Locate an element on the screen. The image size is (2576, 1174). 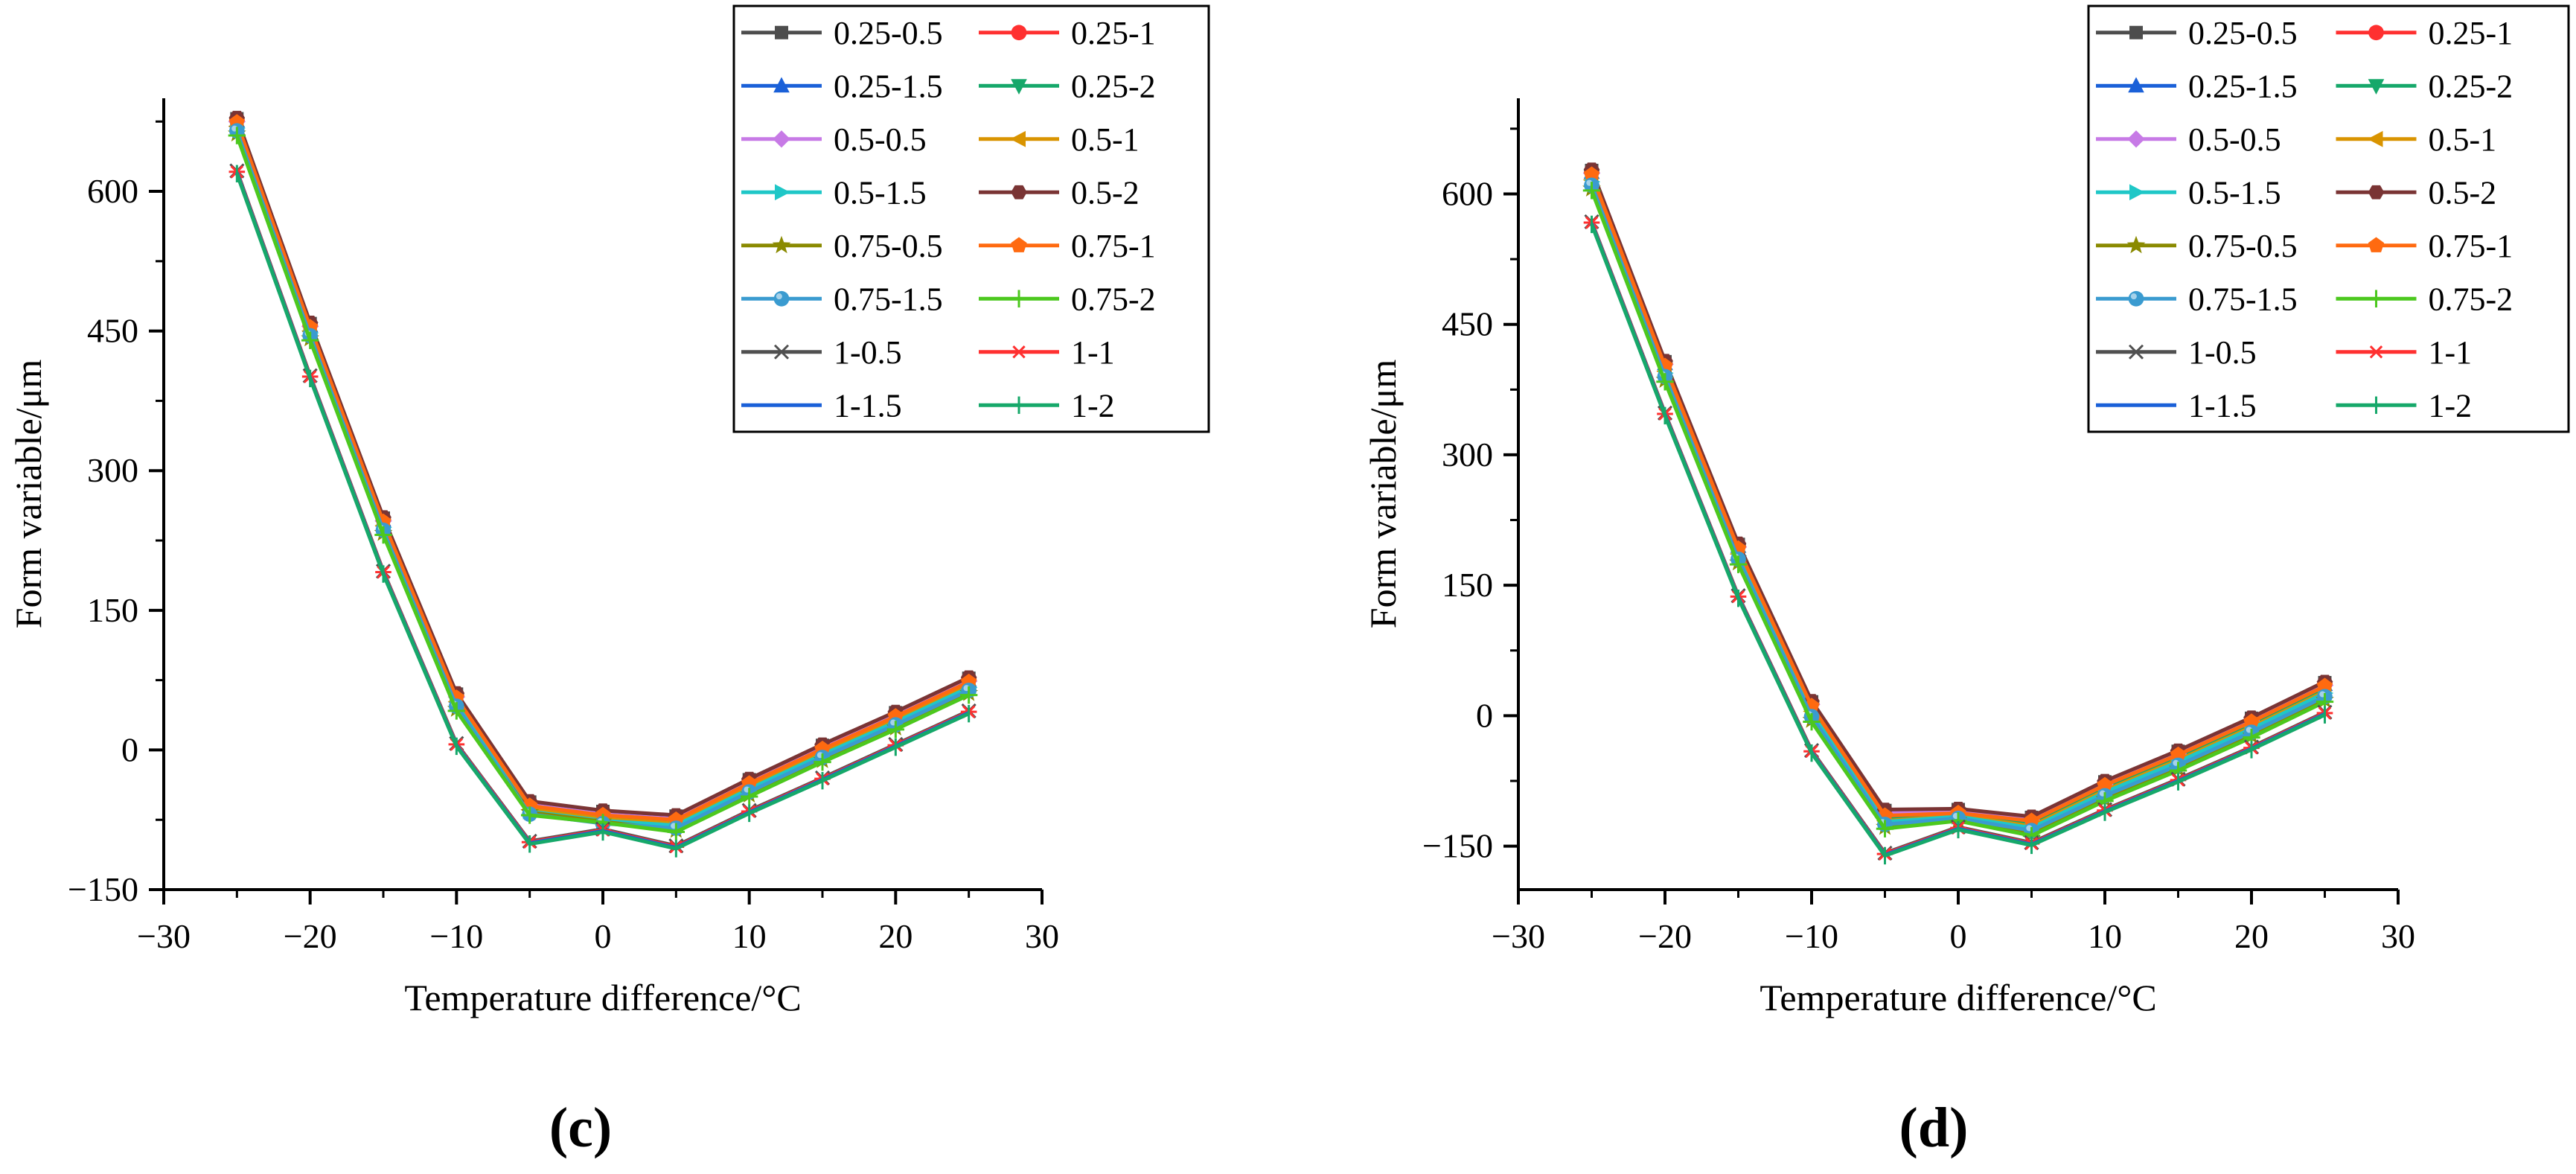
x-tick-label: 0 is located at coordinates (603, 936).